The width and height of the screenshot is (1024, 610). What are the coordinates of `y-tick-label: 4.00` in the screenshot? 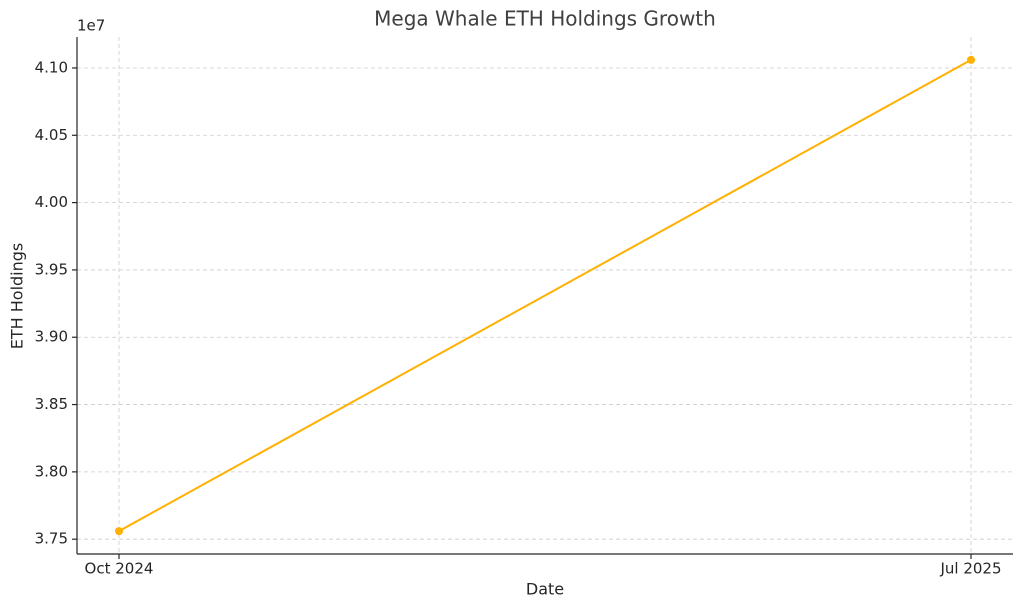 It's located at (51, 202).